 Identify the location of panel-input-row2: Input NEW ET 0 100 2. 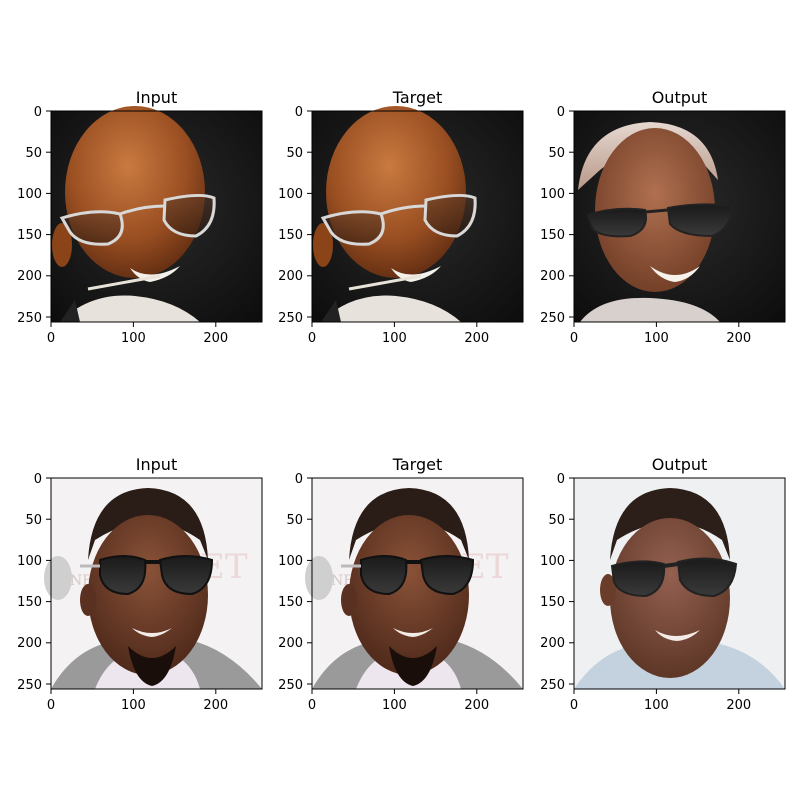
(140, 584).